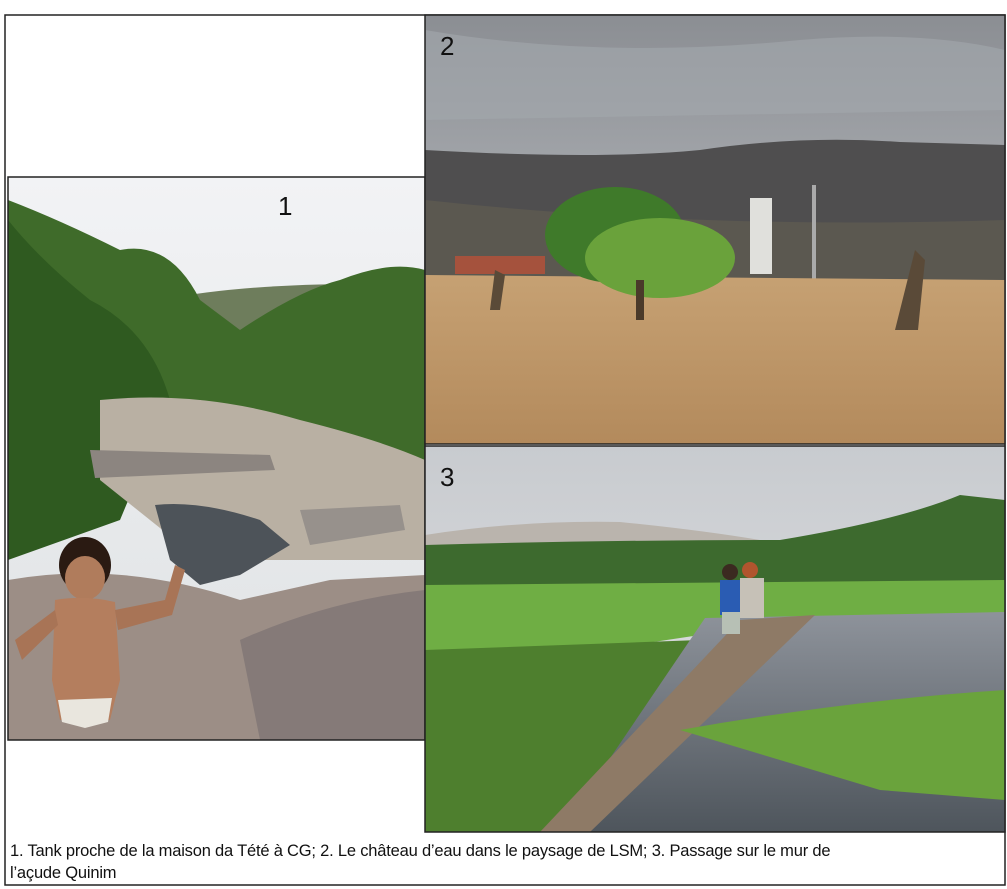 The image size is (1007, 889). I want to click on photo-label: 1, so click(285, 206).